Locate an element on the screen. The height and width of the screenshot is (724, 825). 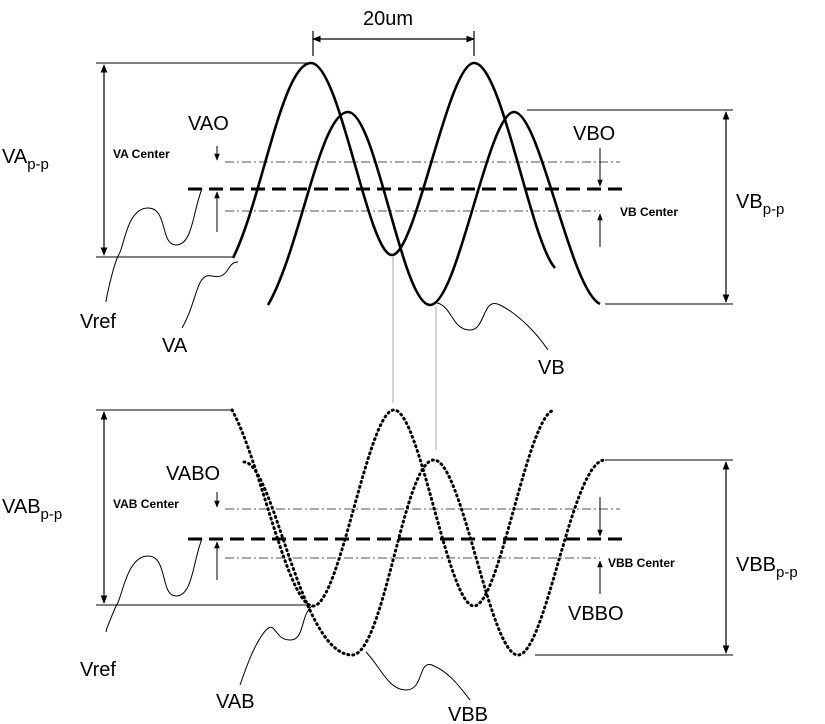
vbo-label: VBO is located at coordinates (594, 134).